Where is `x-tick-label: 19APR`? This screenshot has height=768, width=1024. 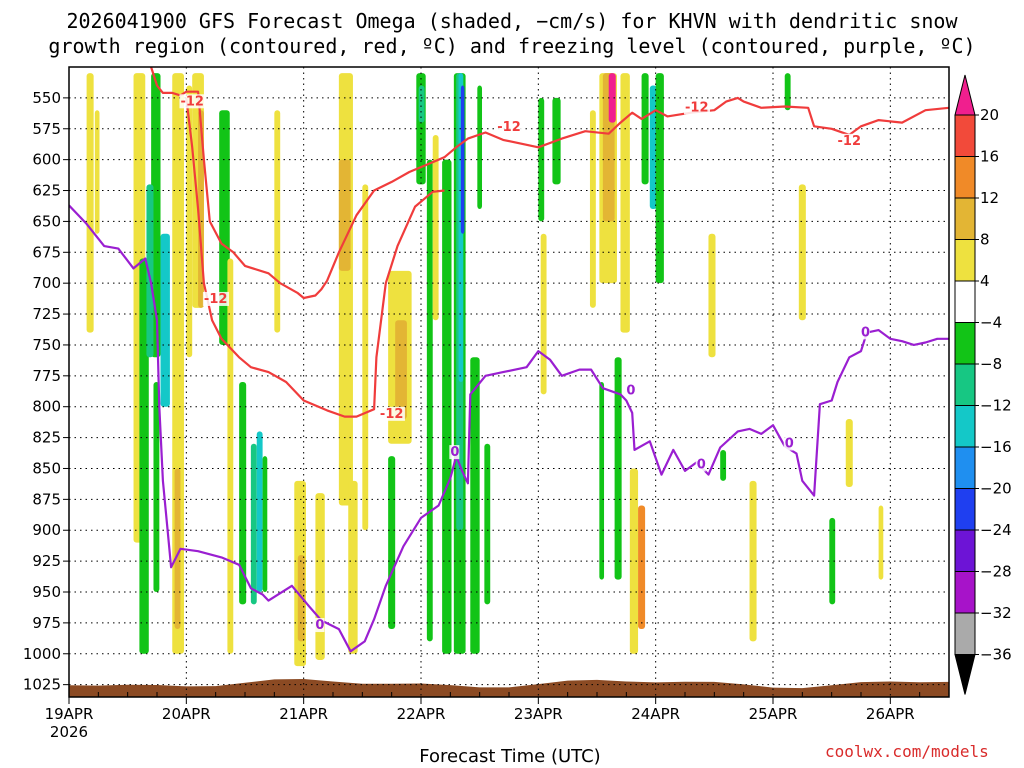
x-tick-label: 19APR is located at coordinates (69, 714).